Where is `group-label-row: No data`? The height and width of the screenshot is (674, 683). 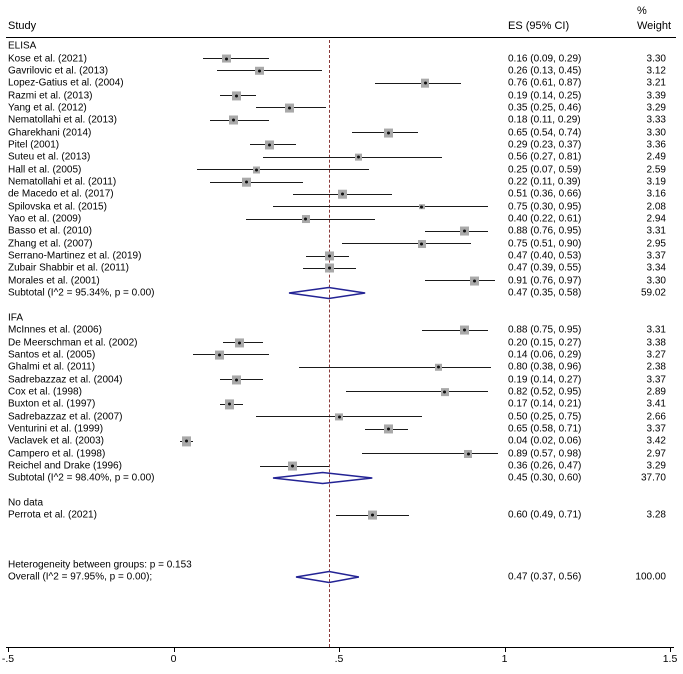 group-label-row: No data is located at coordinates (341, 503).